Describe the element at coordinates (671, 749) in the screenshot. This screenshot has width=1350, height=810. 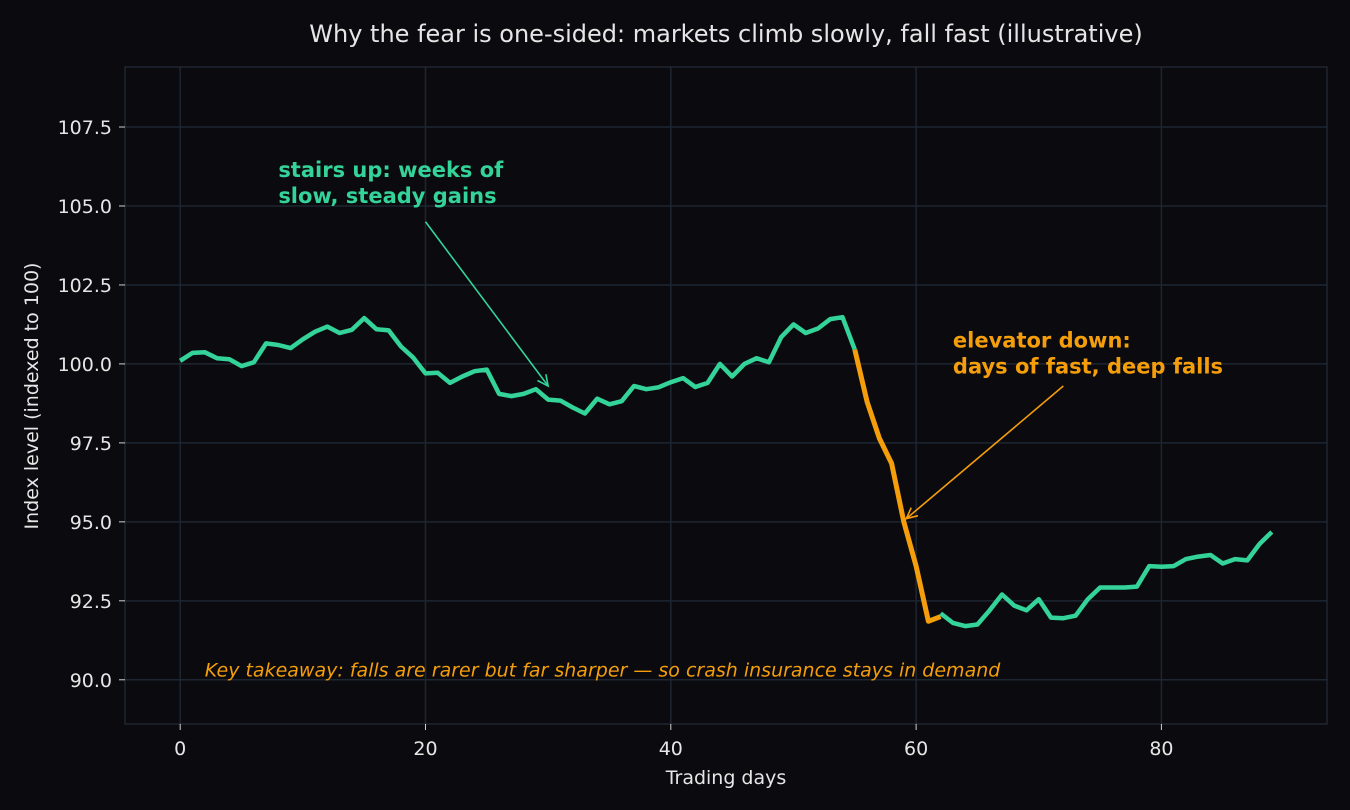
I see `x-tick-label: 40` at that location.